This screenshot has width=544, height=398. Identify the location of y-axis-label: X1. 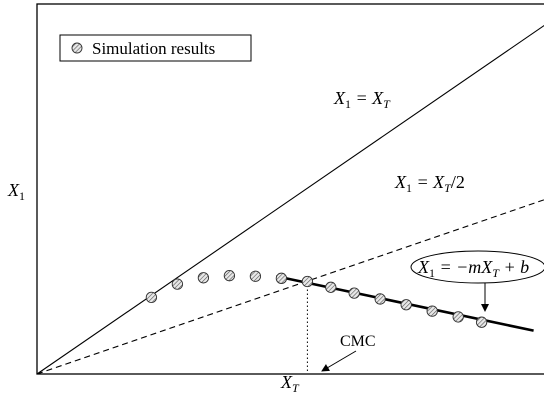
(16, 191).